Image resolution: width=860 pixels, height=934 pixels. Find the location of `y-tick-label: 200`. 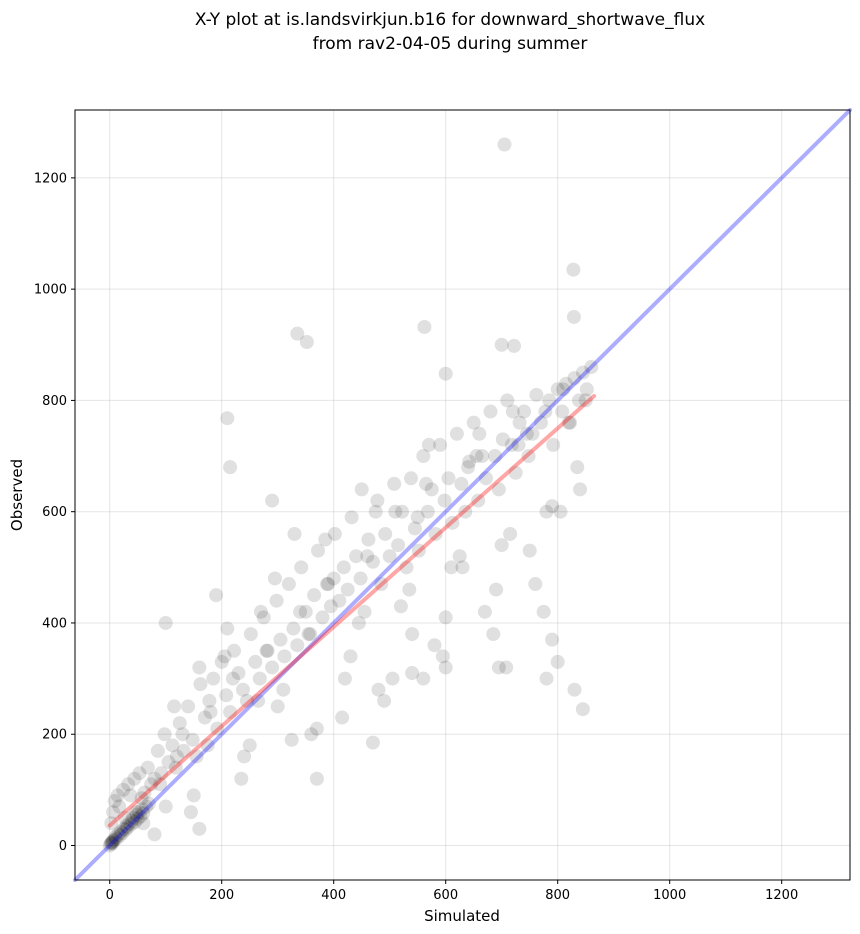

y-tick-label: 200 is located at coordinates (54, 735).